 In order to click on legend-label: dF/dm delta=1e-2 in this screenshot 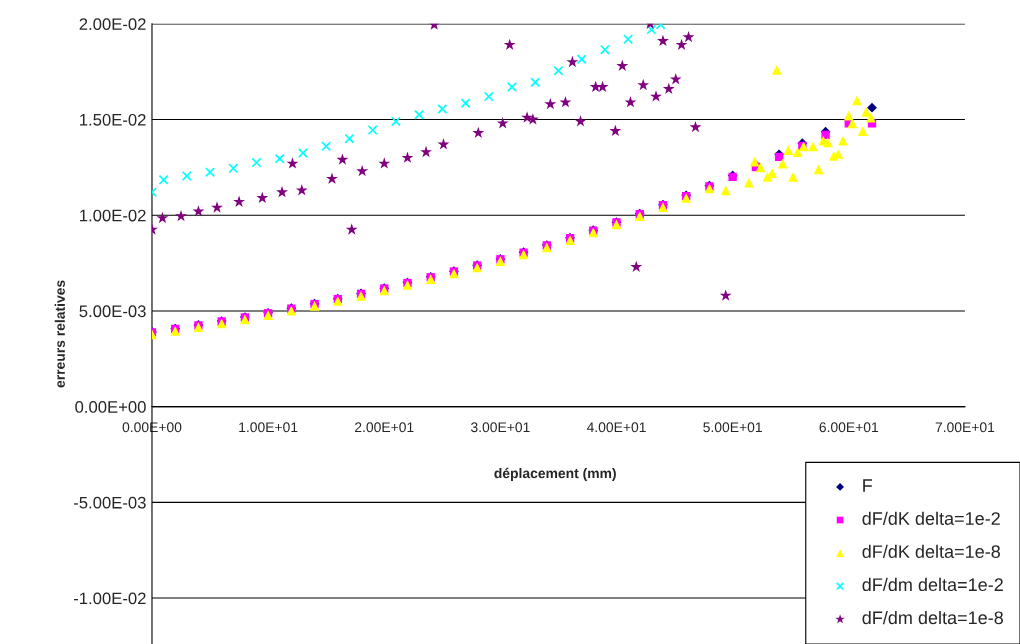, I will do `click(932, 584)`.